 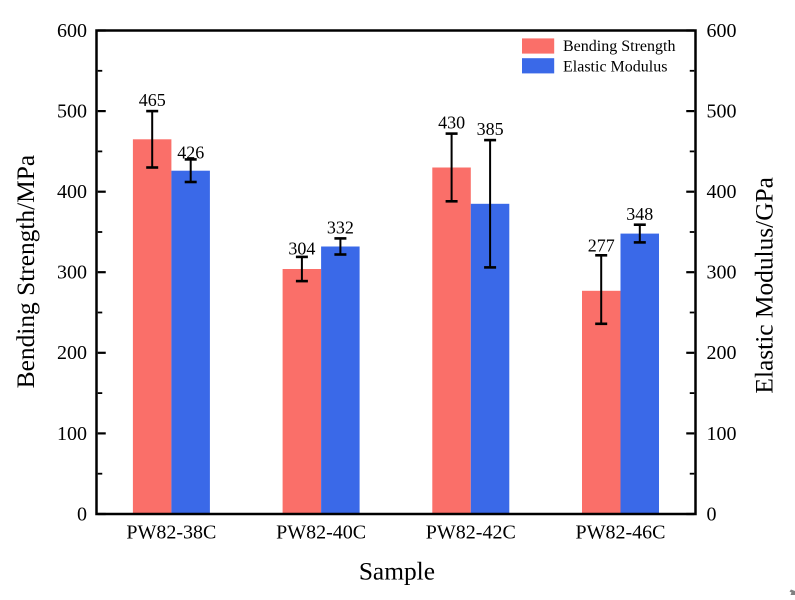 I want to click on svg-text: PW82-42C, so click(x=471, y=532).